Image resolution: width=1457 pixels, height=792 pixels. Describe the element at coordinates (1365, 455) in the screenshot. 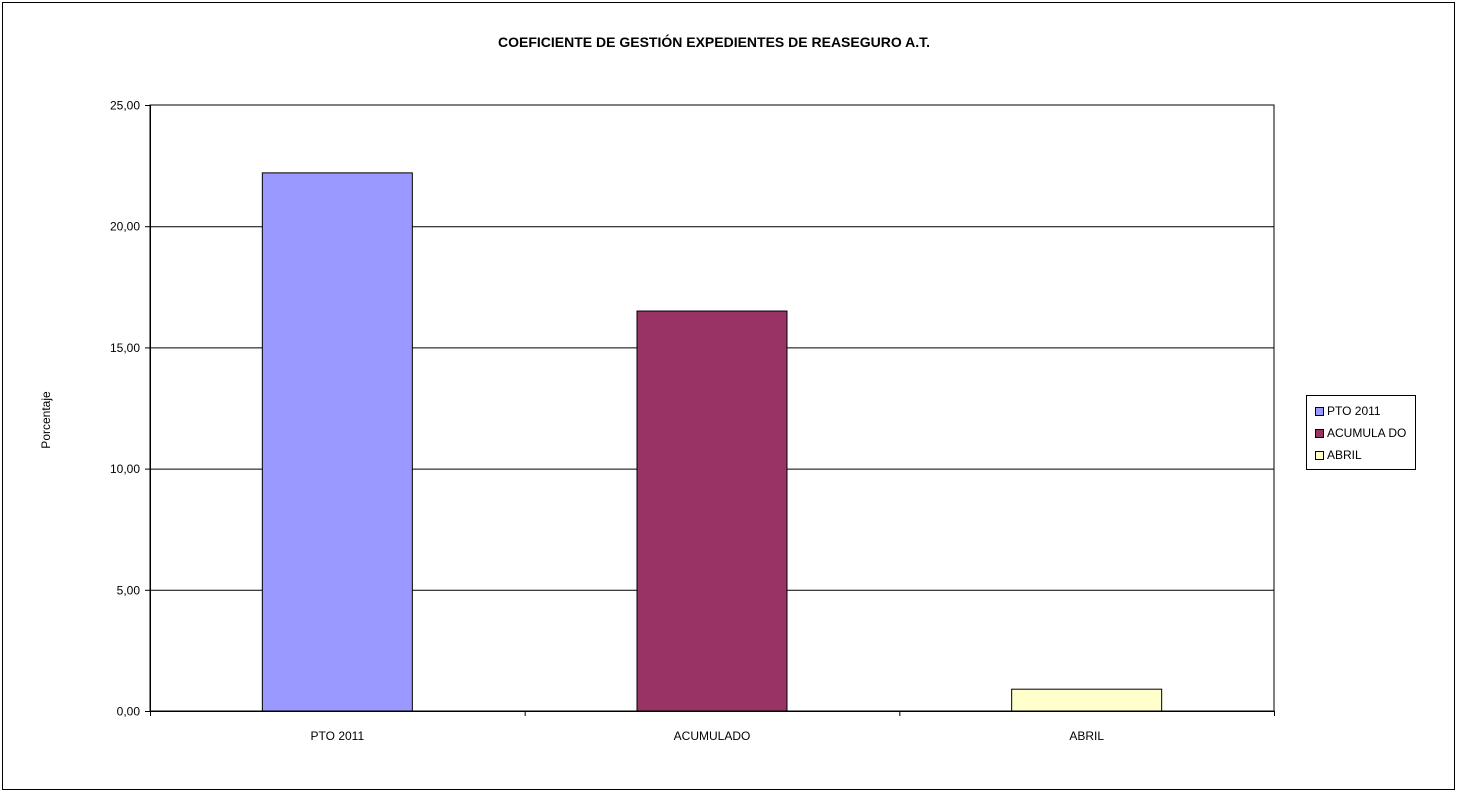

I see `legend-item-abril: ABRIL` at that location.